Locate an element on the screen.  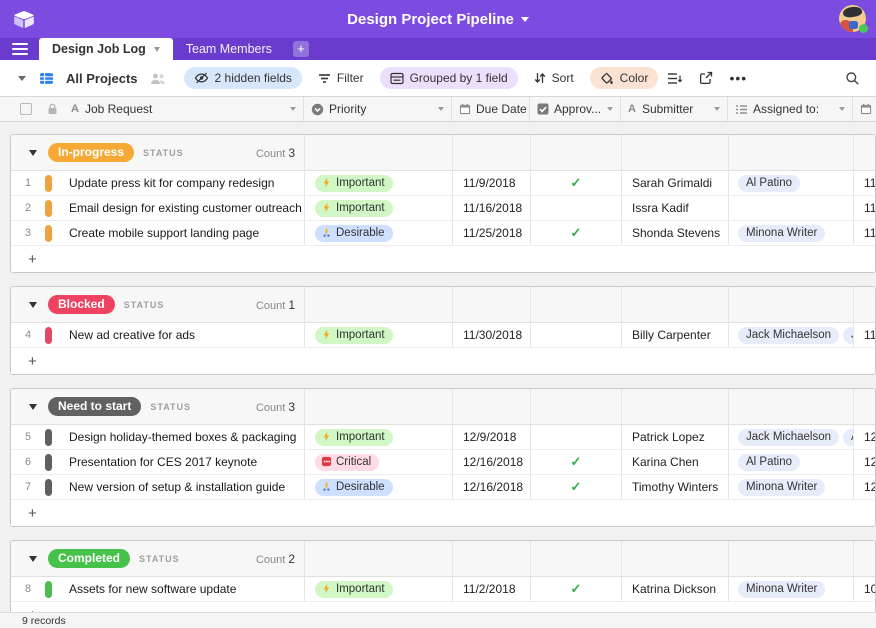
cell-assigned: Jack MichaelsonAl Patino is located at coordinates (790, 437).